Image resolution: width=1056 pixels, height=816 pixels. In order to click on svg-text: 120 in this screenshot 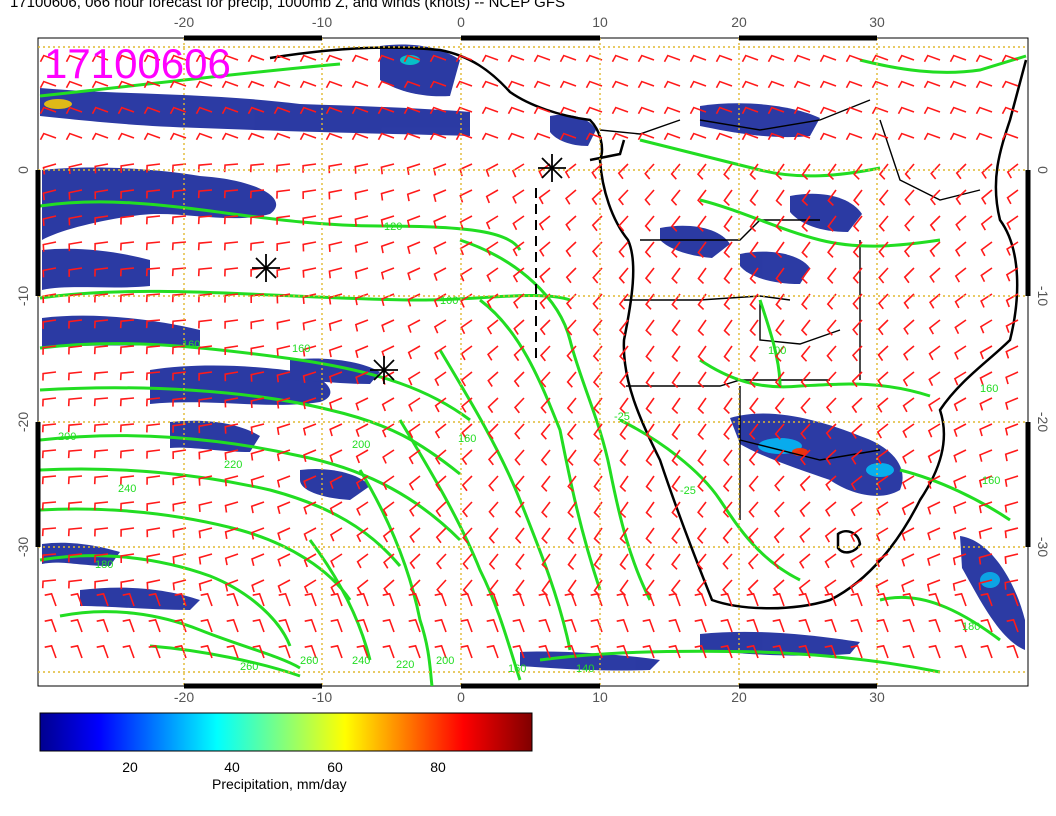, I will do `click(393, 227)`.